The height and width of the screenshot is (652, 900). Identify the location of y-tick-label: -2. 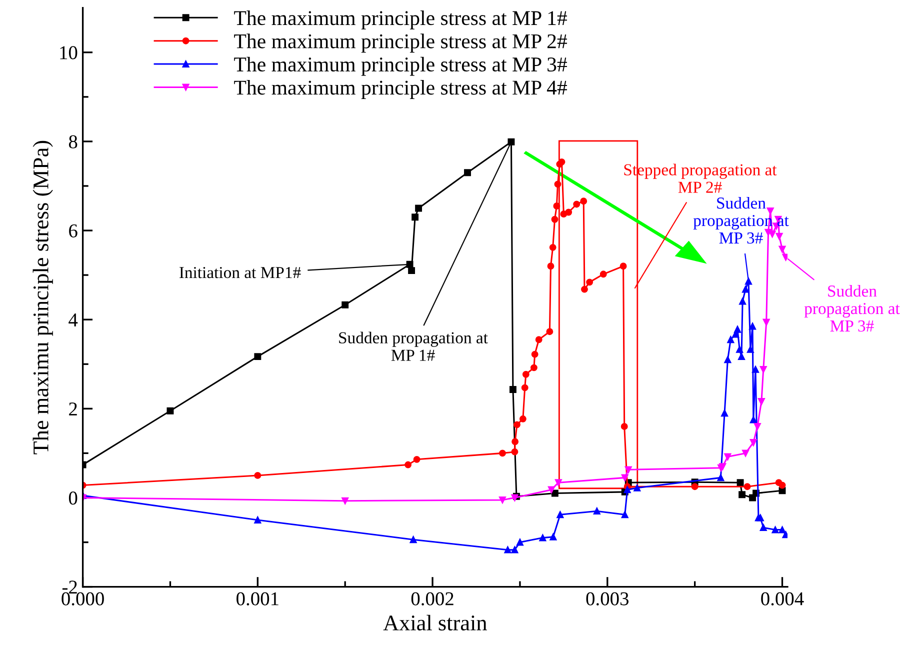
(69, 587).